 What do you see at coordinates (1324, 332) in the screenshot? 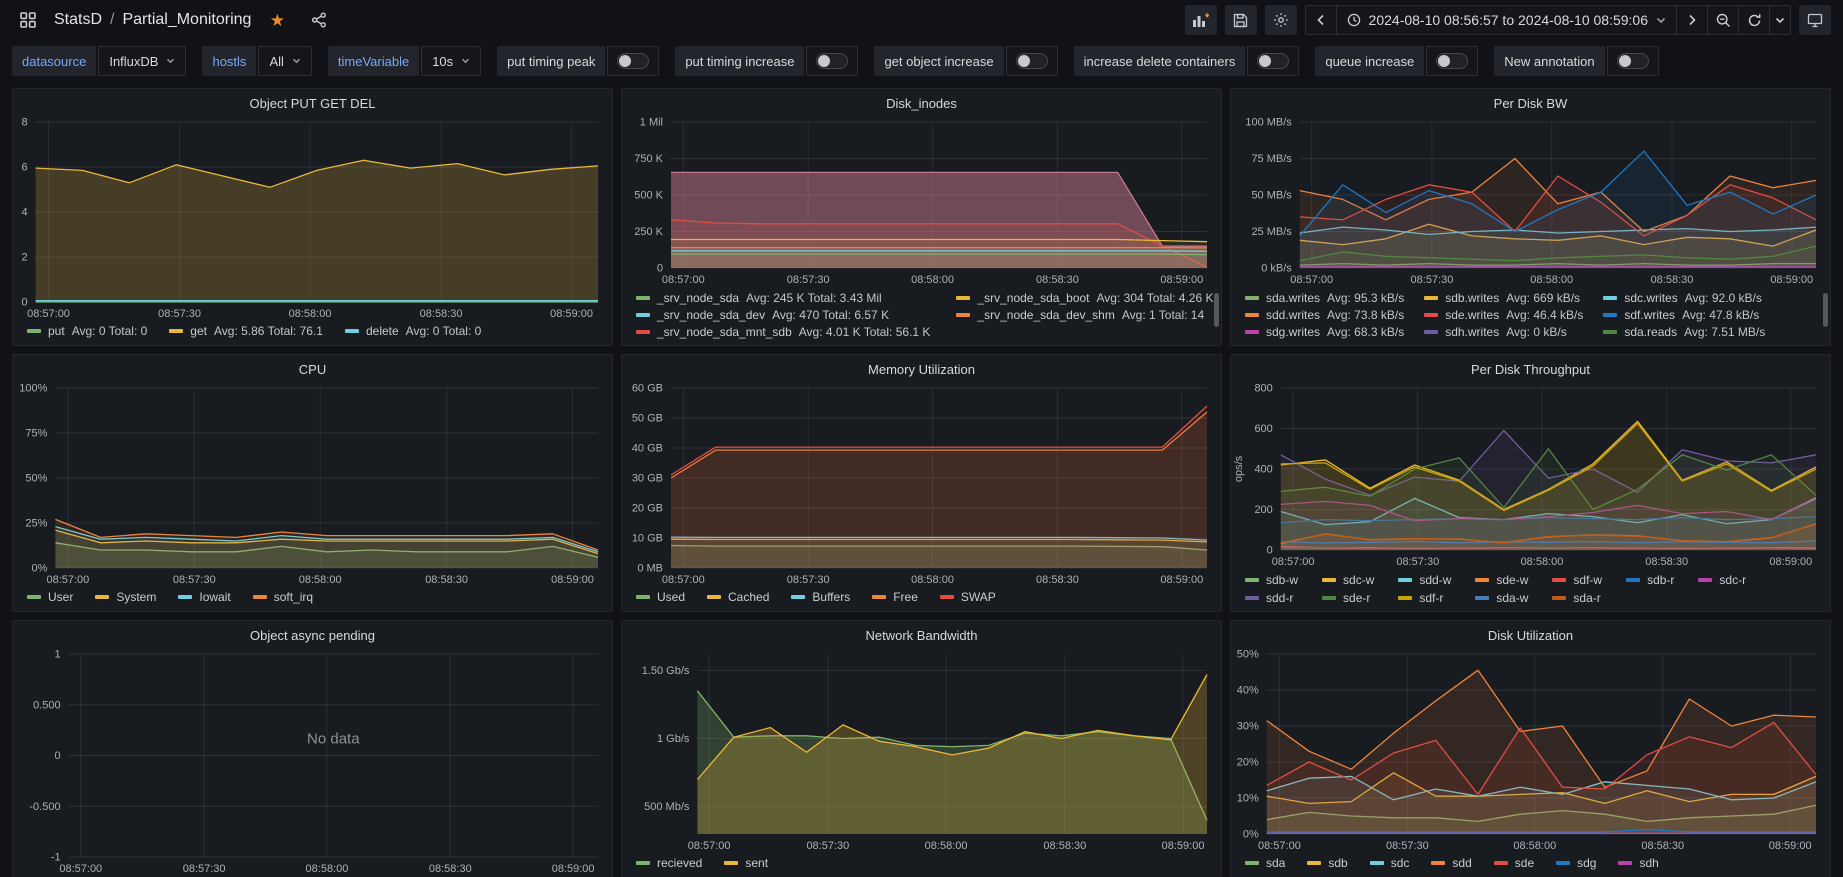
I see `legend-item: sdg.writes Avg: 68.3 kB/s` at bounding box center [1324, 332].